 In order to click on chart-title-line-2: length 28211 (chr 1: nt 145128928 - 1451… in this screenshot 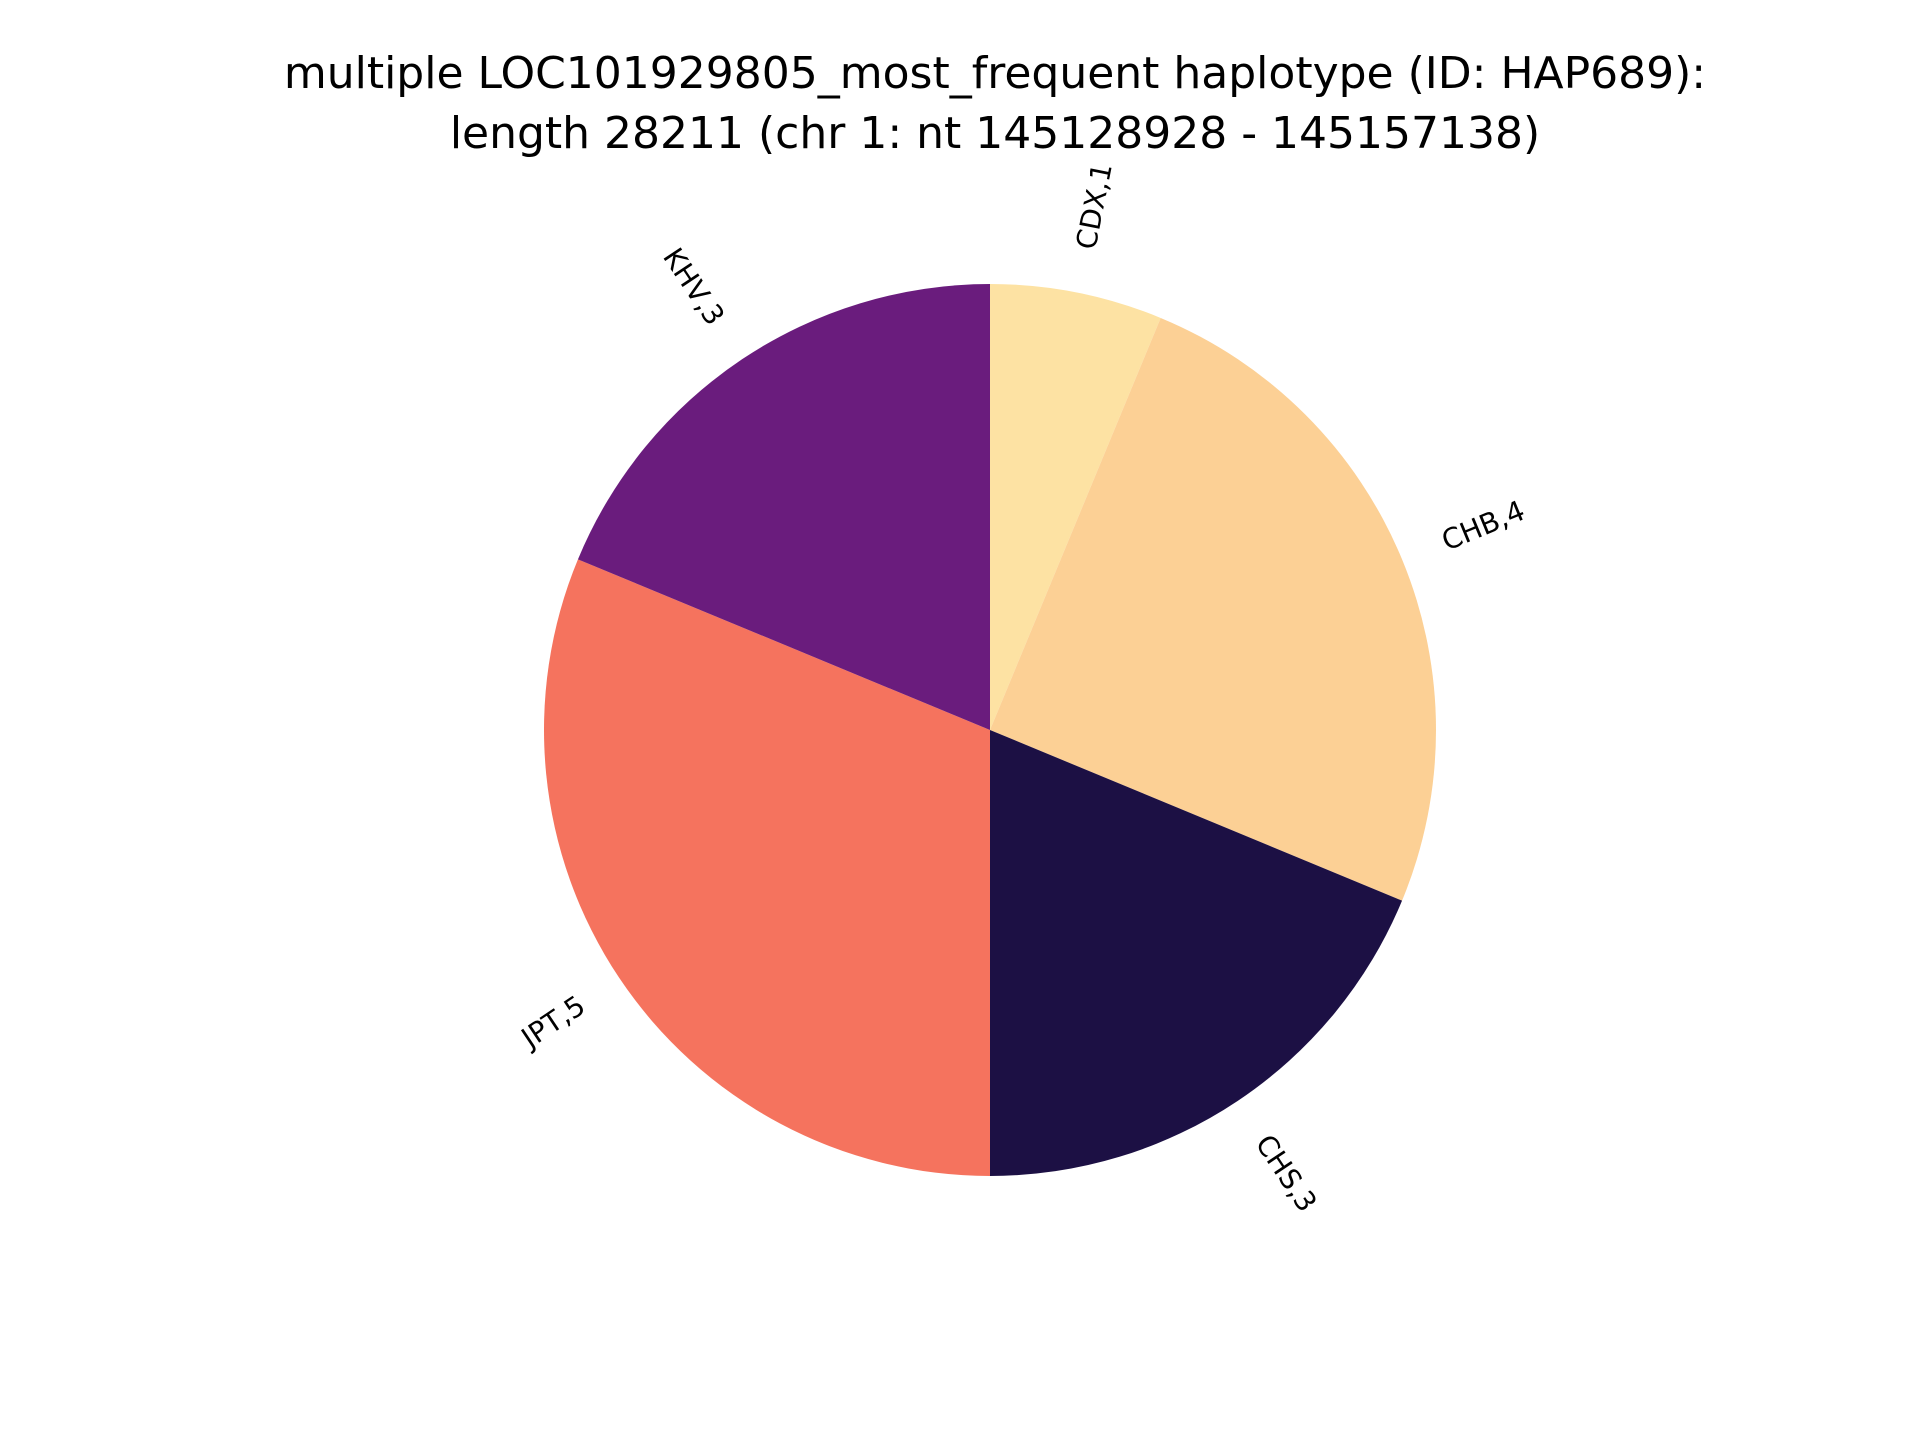, I will do `click(995, 133)`.